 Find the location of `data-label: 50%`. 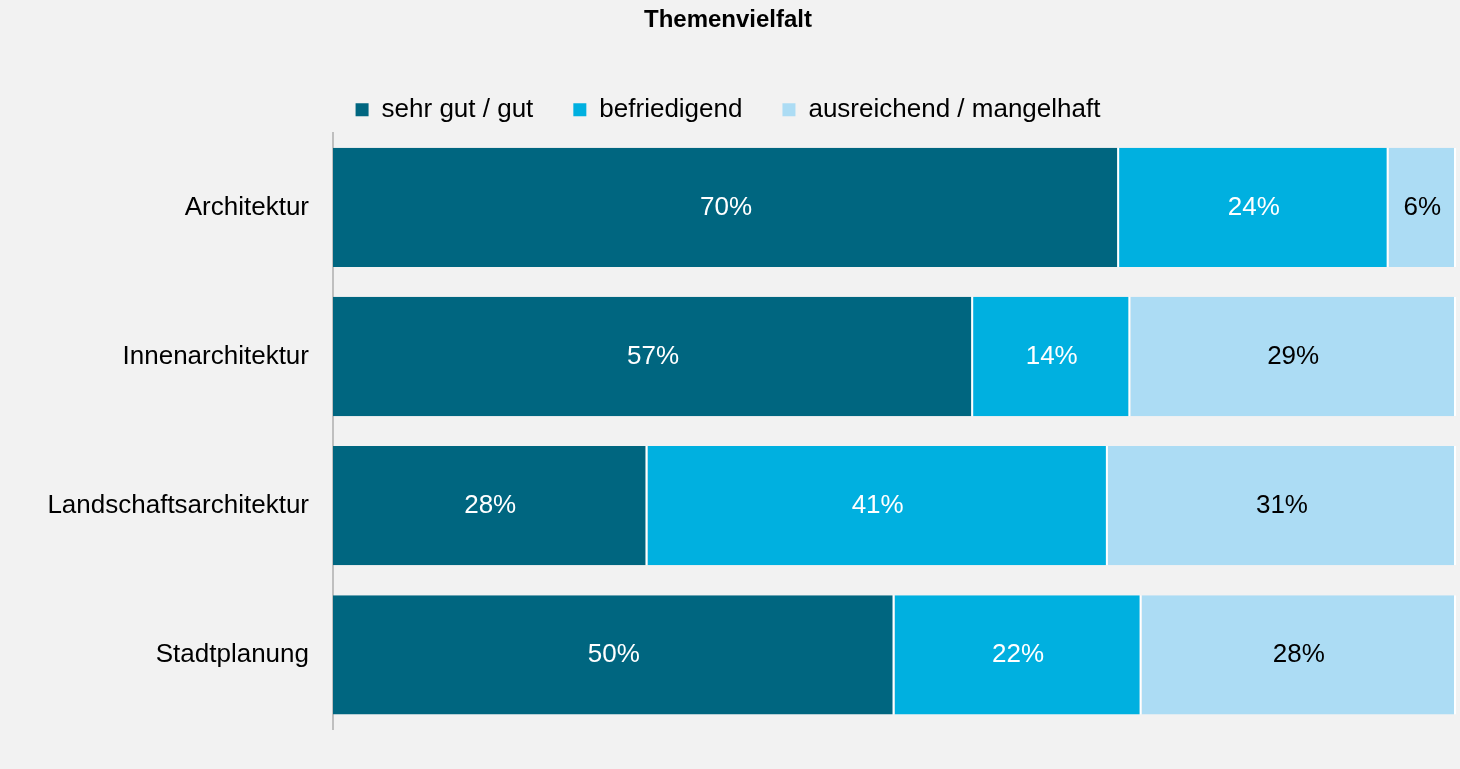

data-label: 50% is located at coordinates (613, 653).